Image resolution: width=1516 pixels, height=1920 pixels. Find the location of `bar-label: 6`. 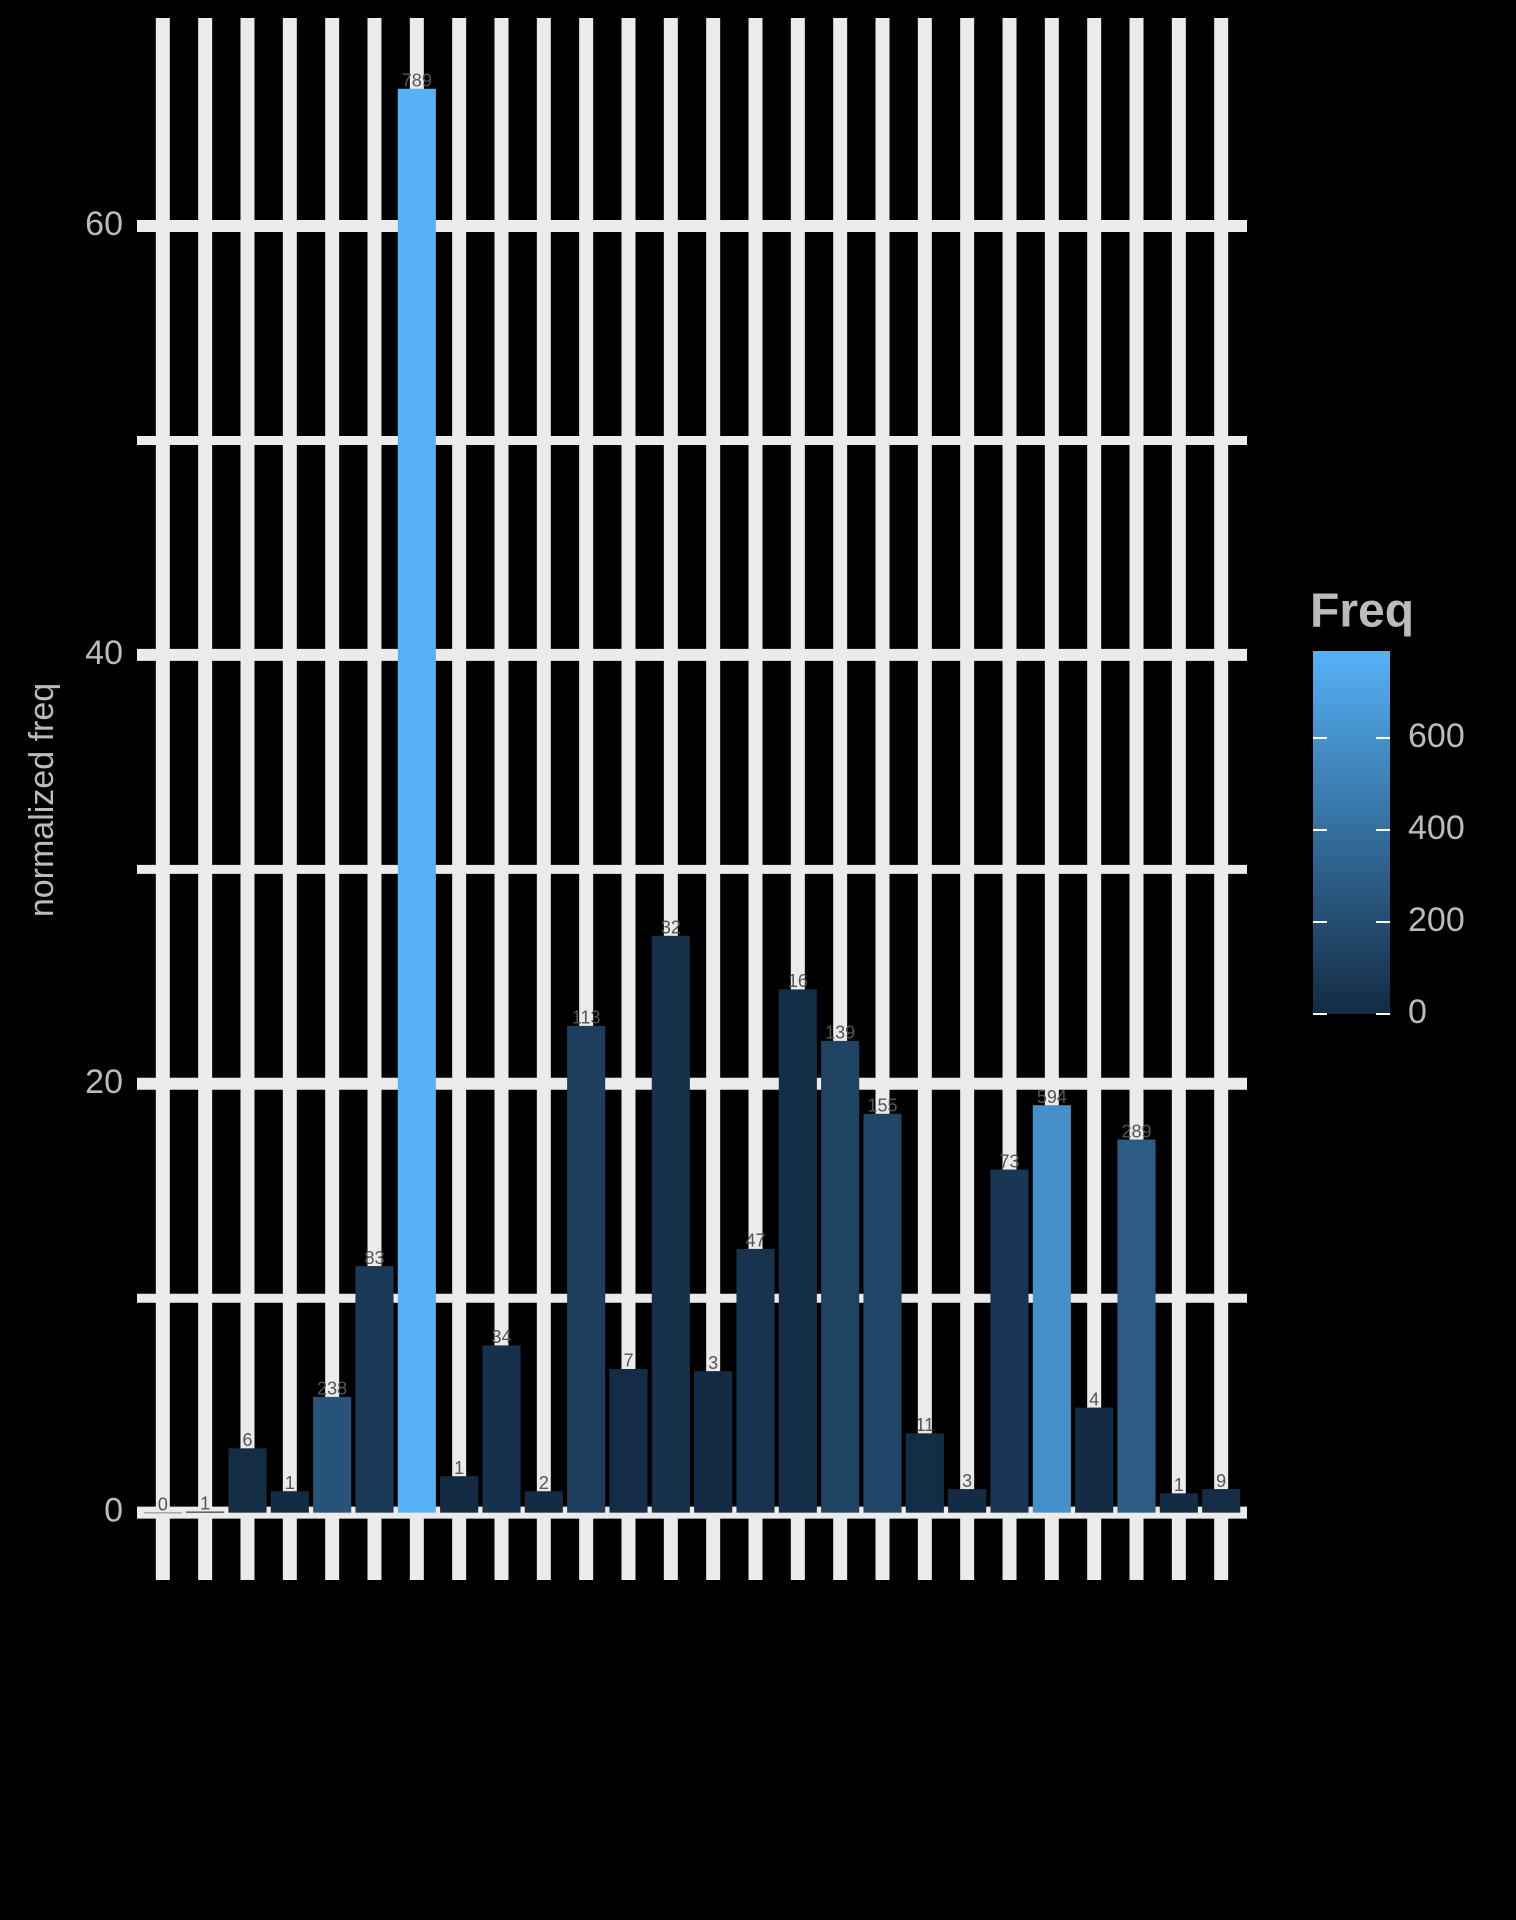

bar-label: 6 is located at coordinates (247, 1440).